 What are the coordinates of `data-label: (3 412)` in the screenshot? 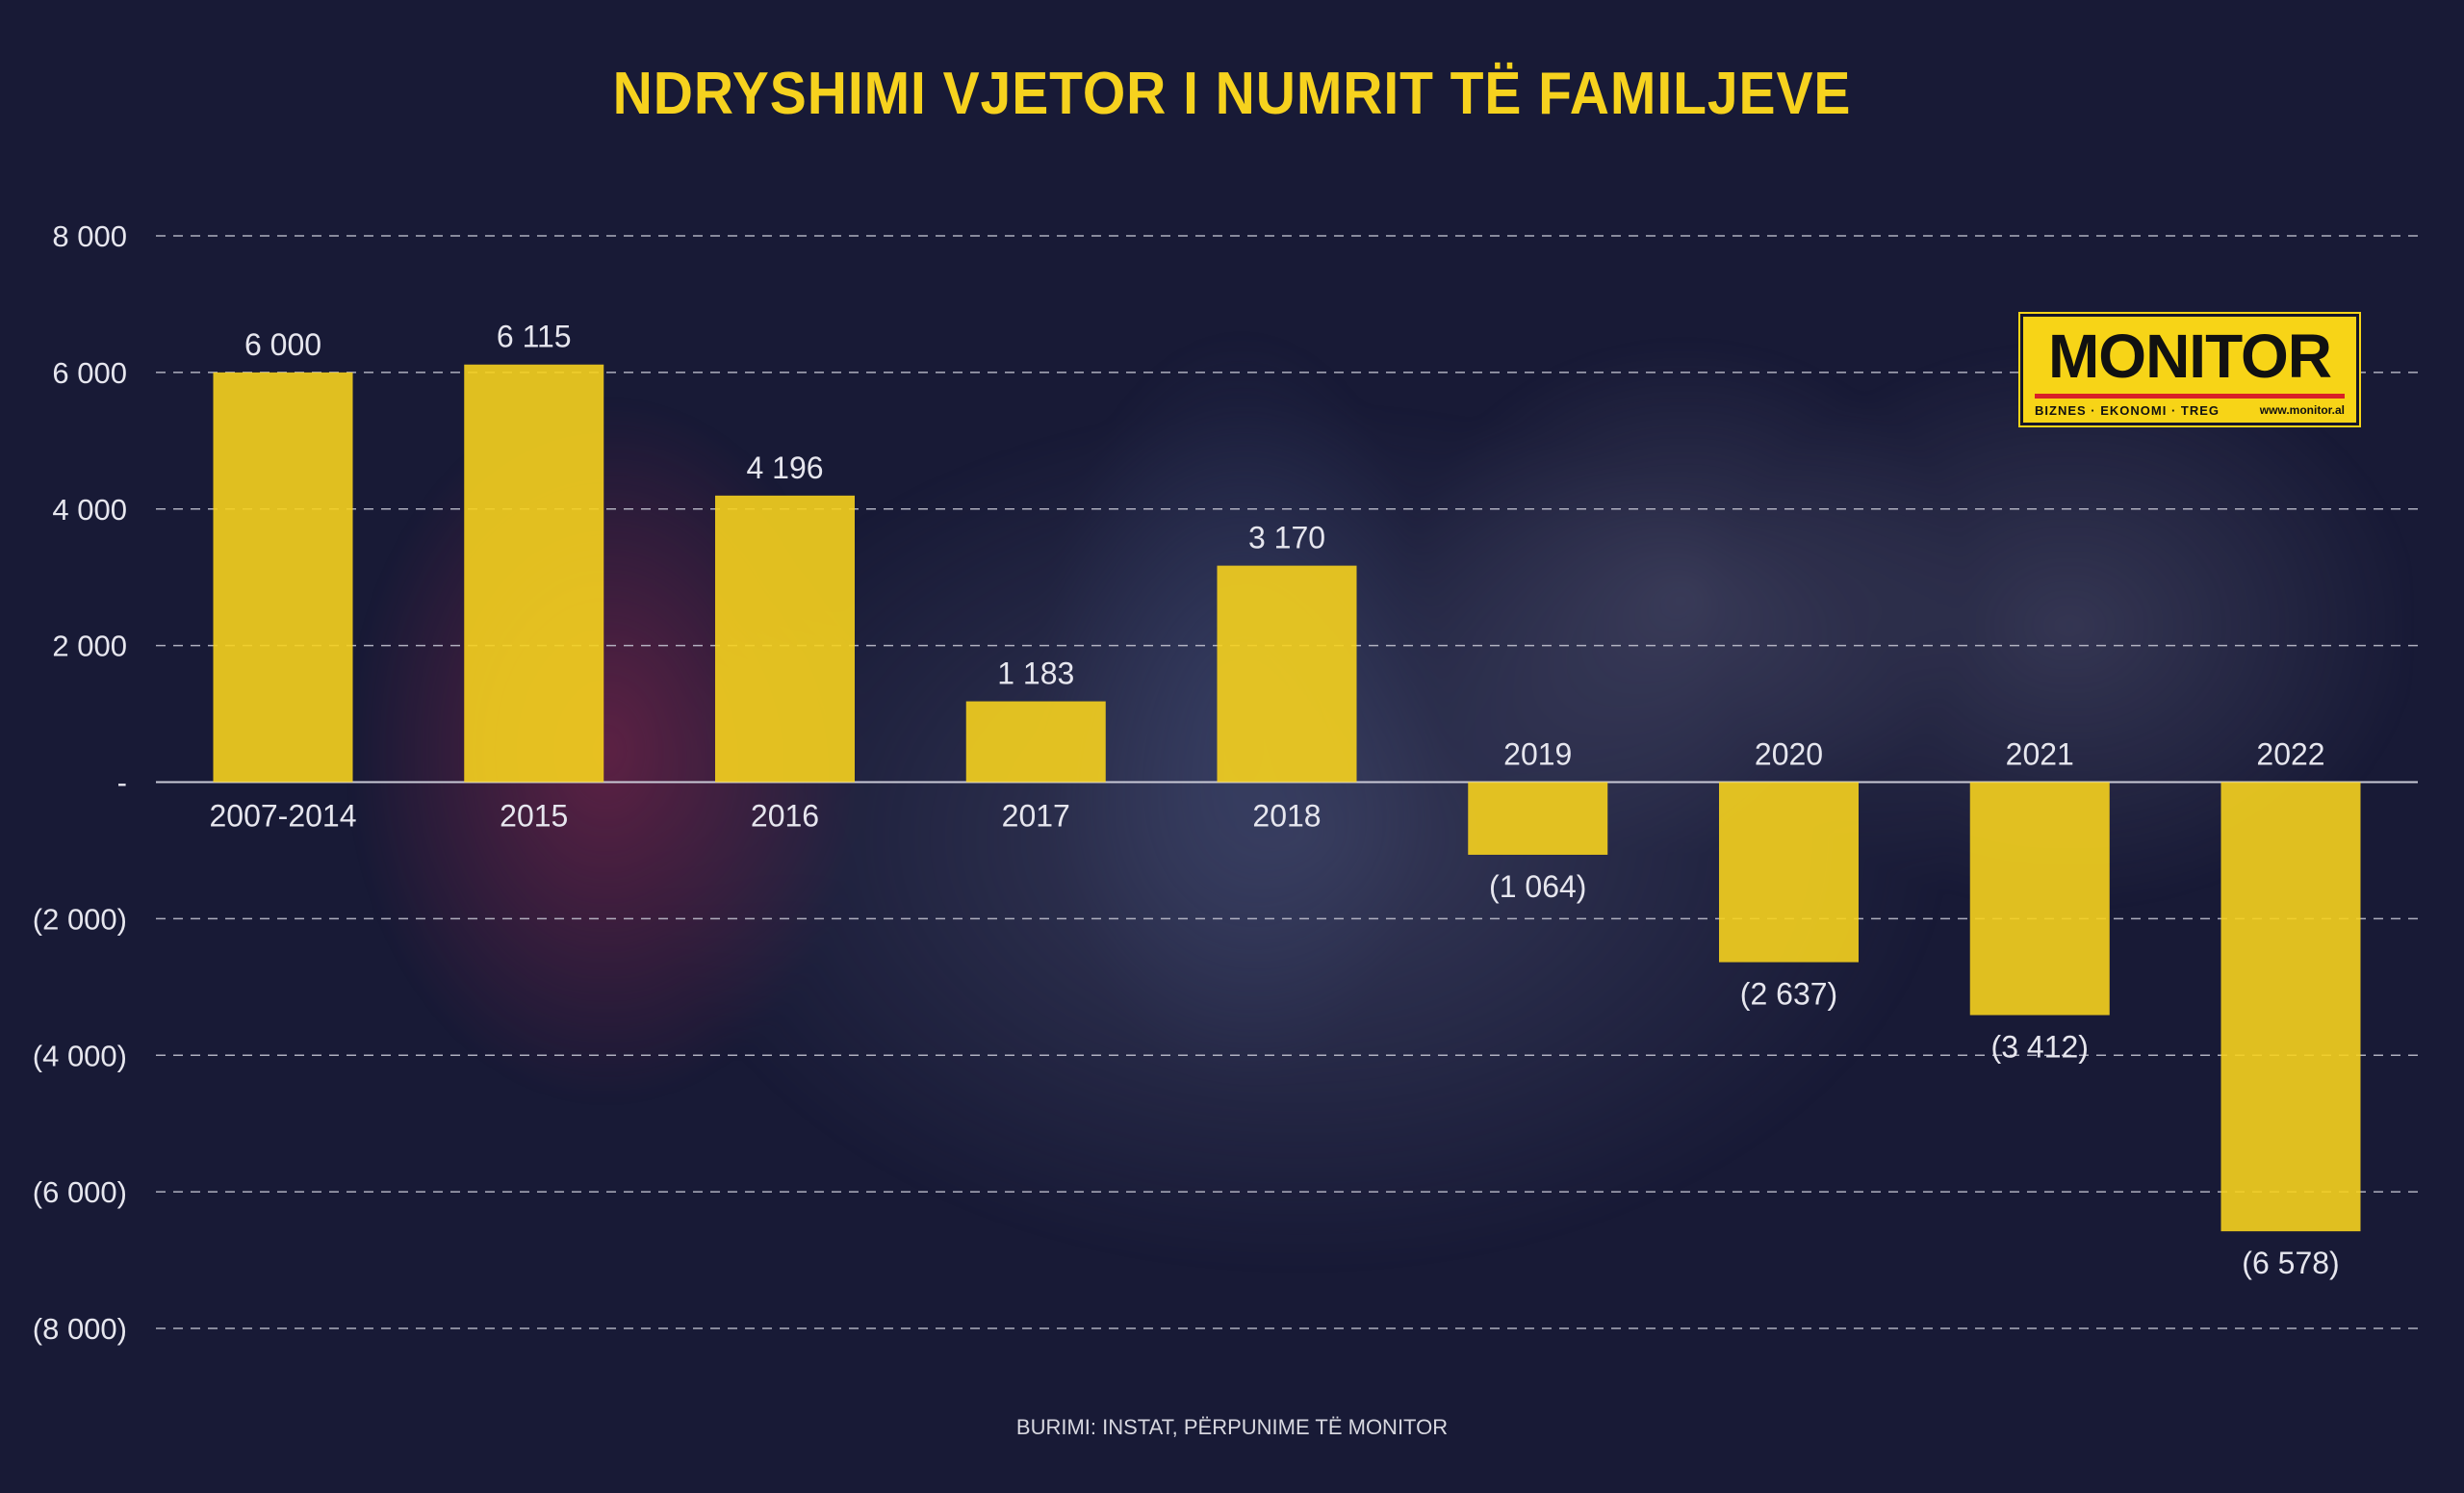 It's located at (2040, 1047).